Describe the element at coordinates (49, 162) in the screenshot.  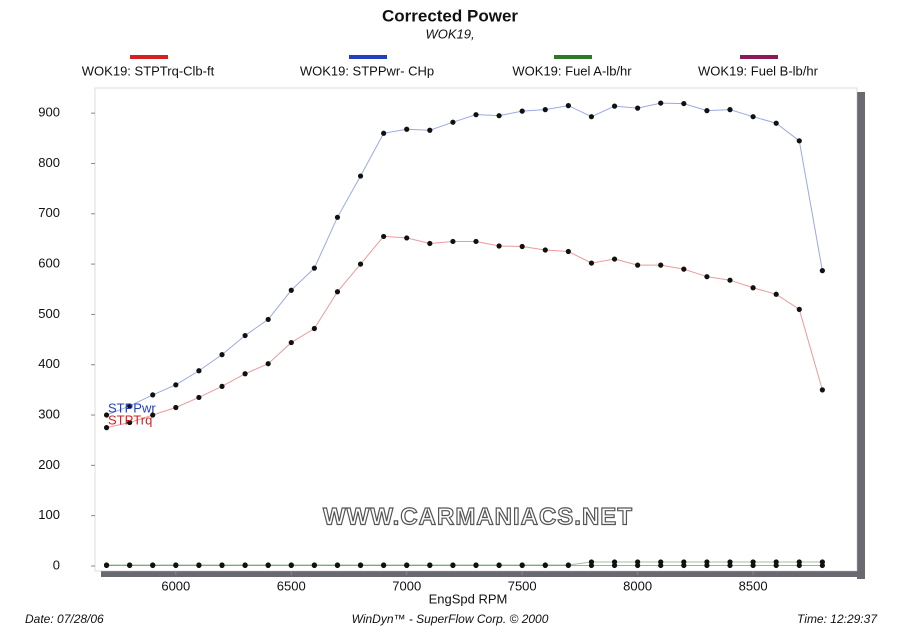
I see `y-tick-label: 800` at that location.